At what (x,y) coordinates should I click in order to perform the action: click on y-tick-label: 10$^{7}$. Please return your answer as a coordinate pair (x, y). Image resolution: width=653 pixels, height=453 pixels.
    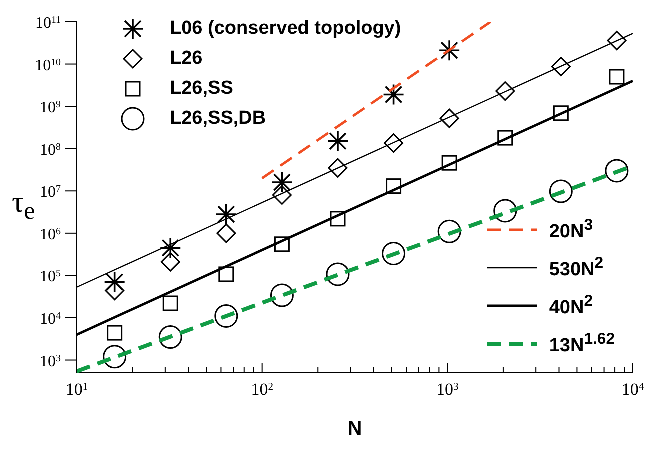
    Looking at the image, I should click on (51, 193).